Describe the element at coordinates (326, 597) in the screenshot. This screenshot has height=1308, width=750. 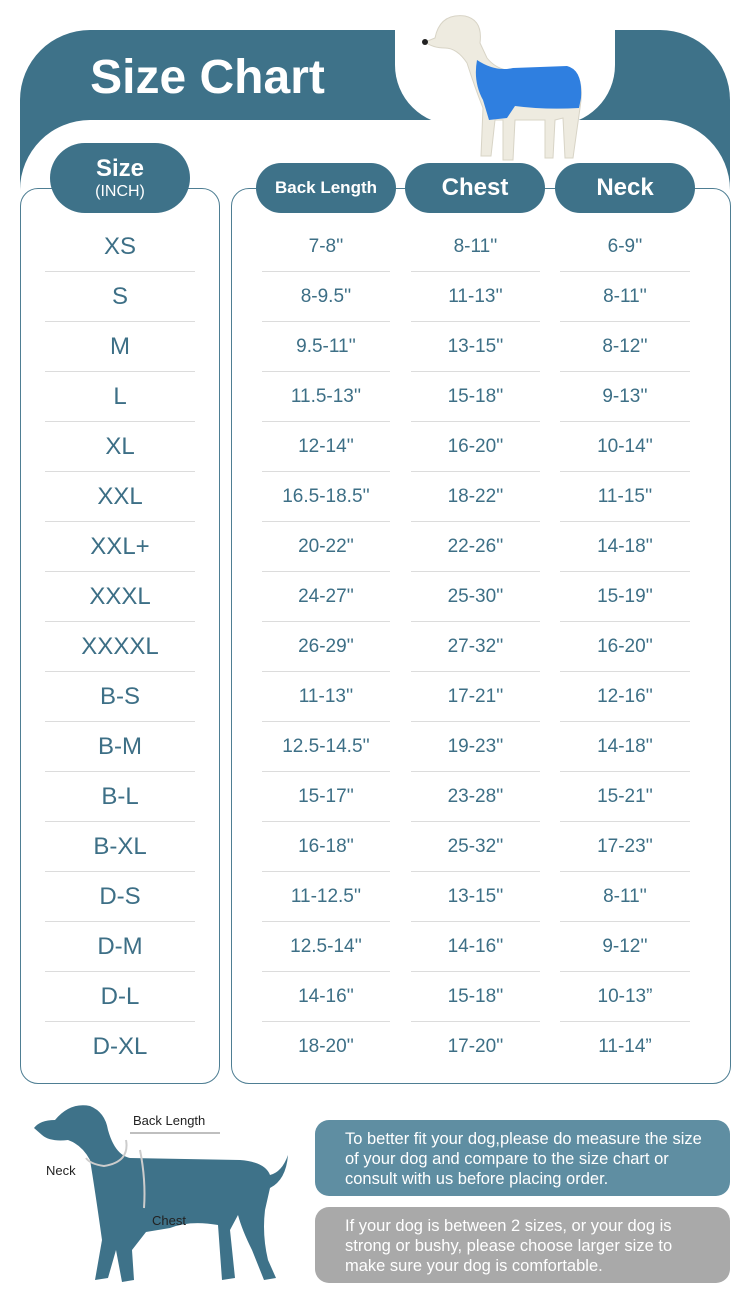
I see `cell-back: 24-27''` at that location.